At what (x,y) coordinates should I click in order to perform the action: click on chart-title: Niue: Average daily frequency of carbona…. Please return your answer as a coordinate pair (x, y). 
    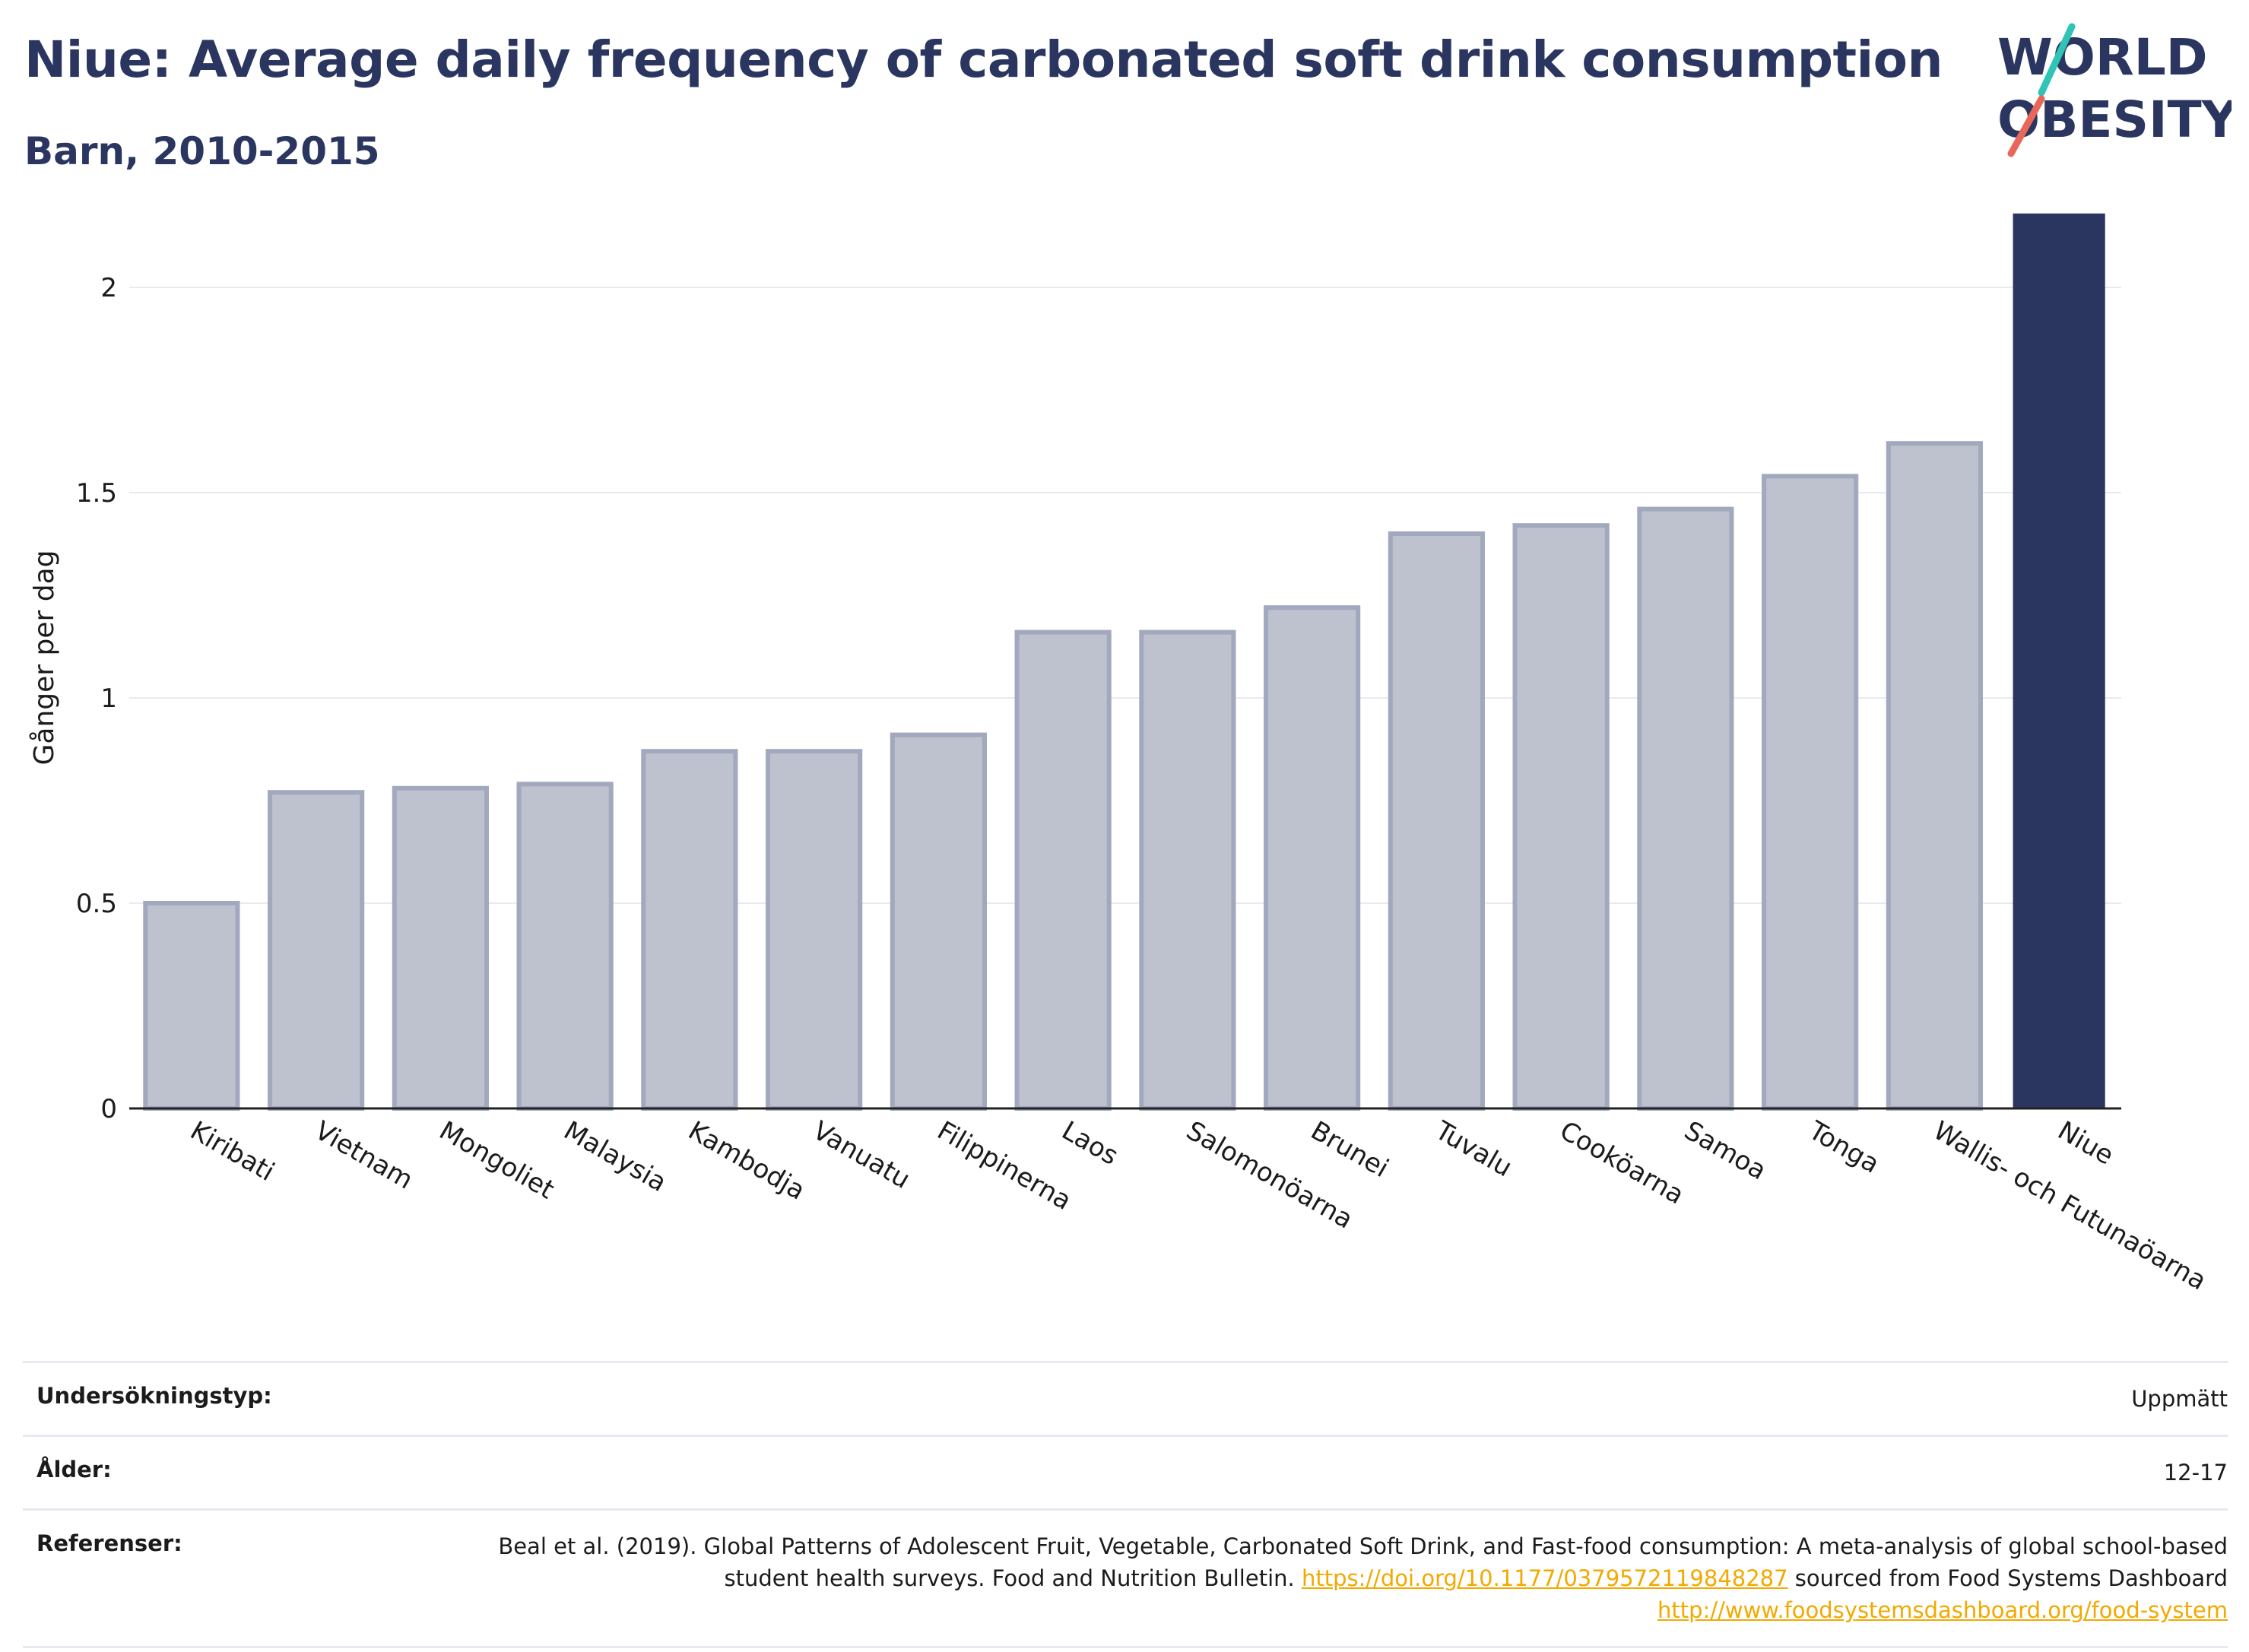
    Looking at the image, I should click on (983, 59).